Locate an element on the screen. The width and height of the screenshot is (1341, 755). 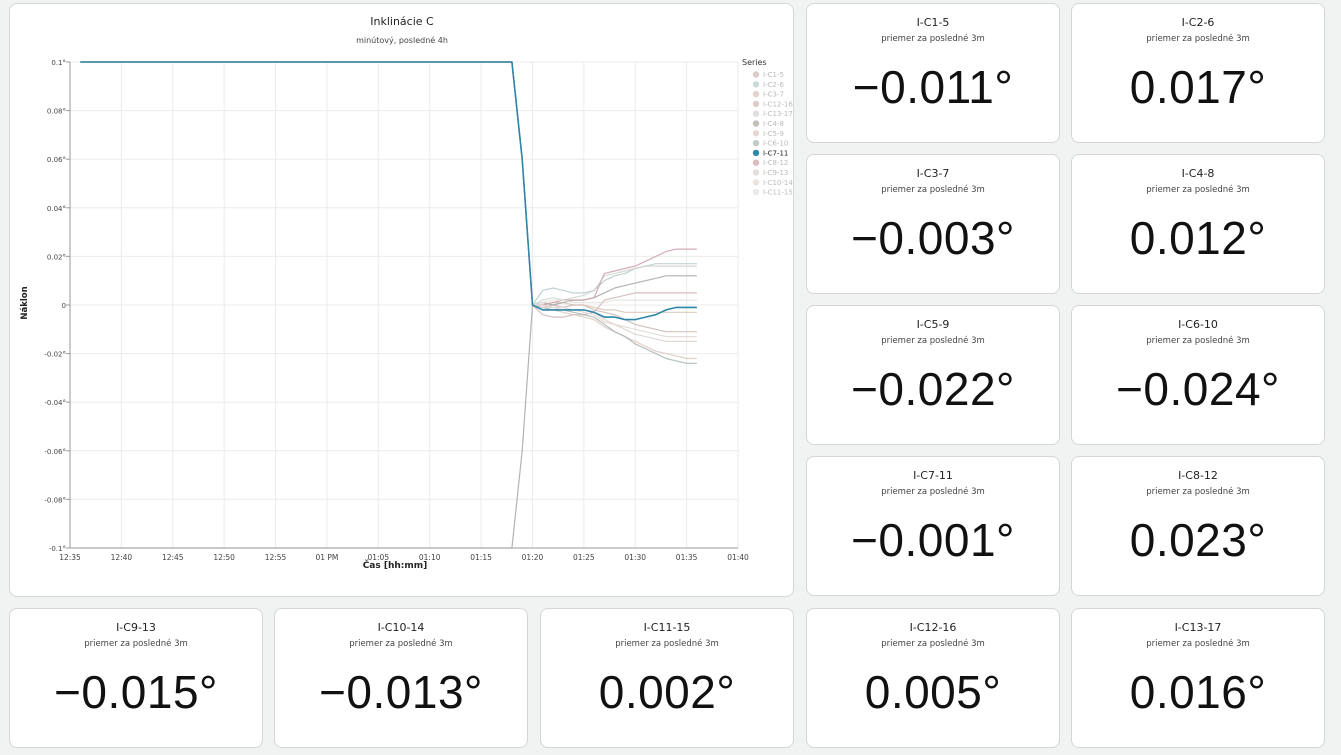
stat-title: I-C10-14 is located at coordinates (401, 627).